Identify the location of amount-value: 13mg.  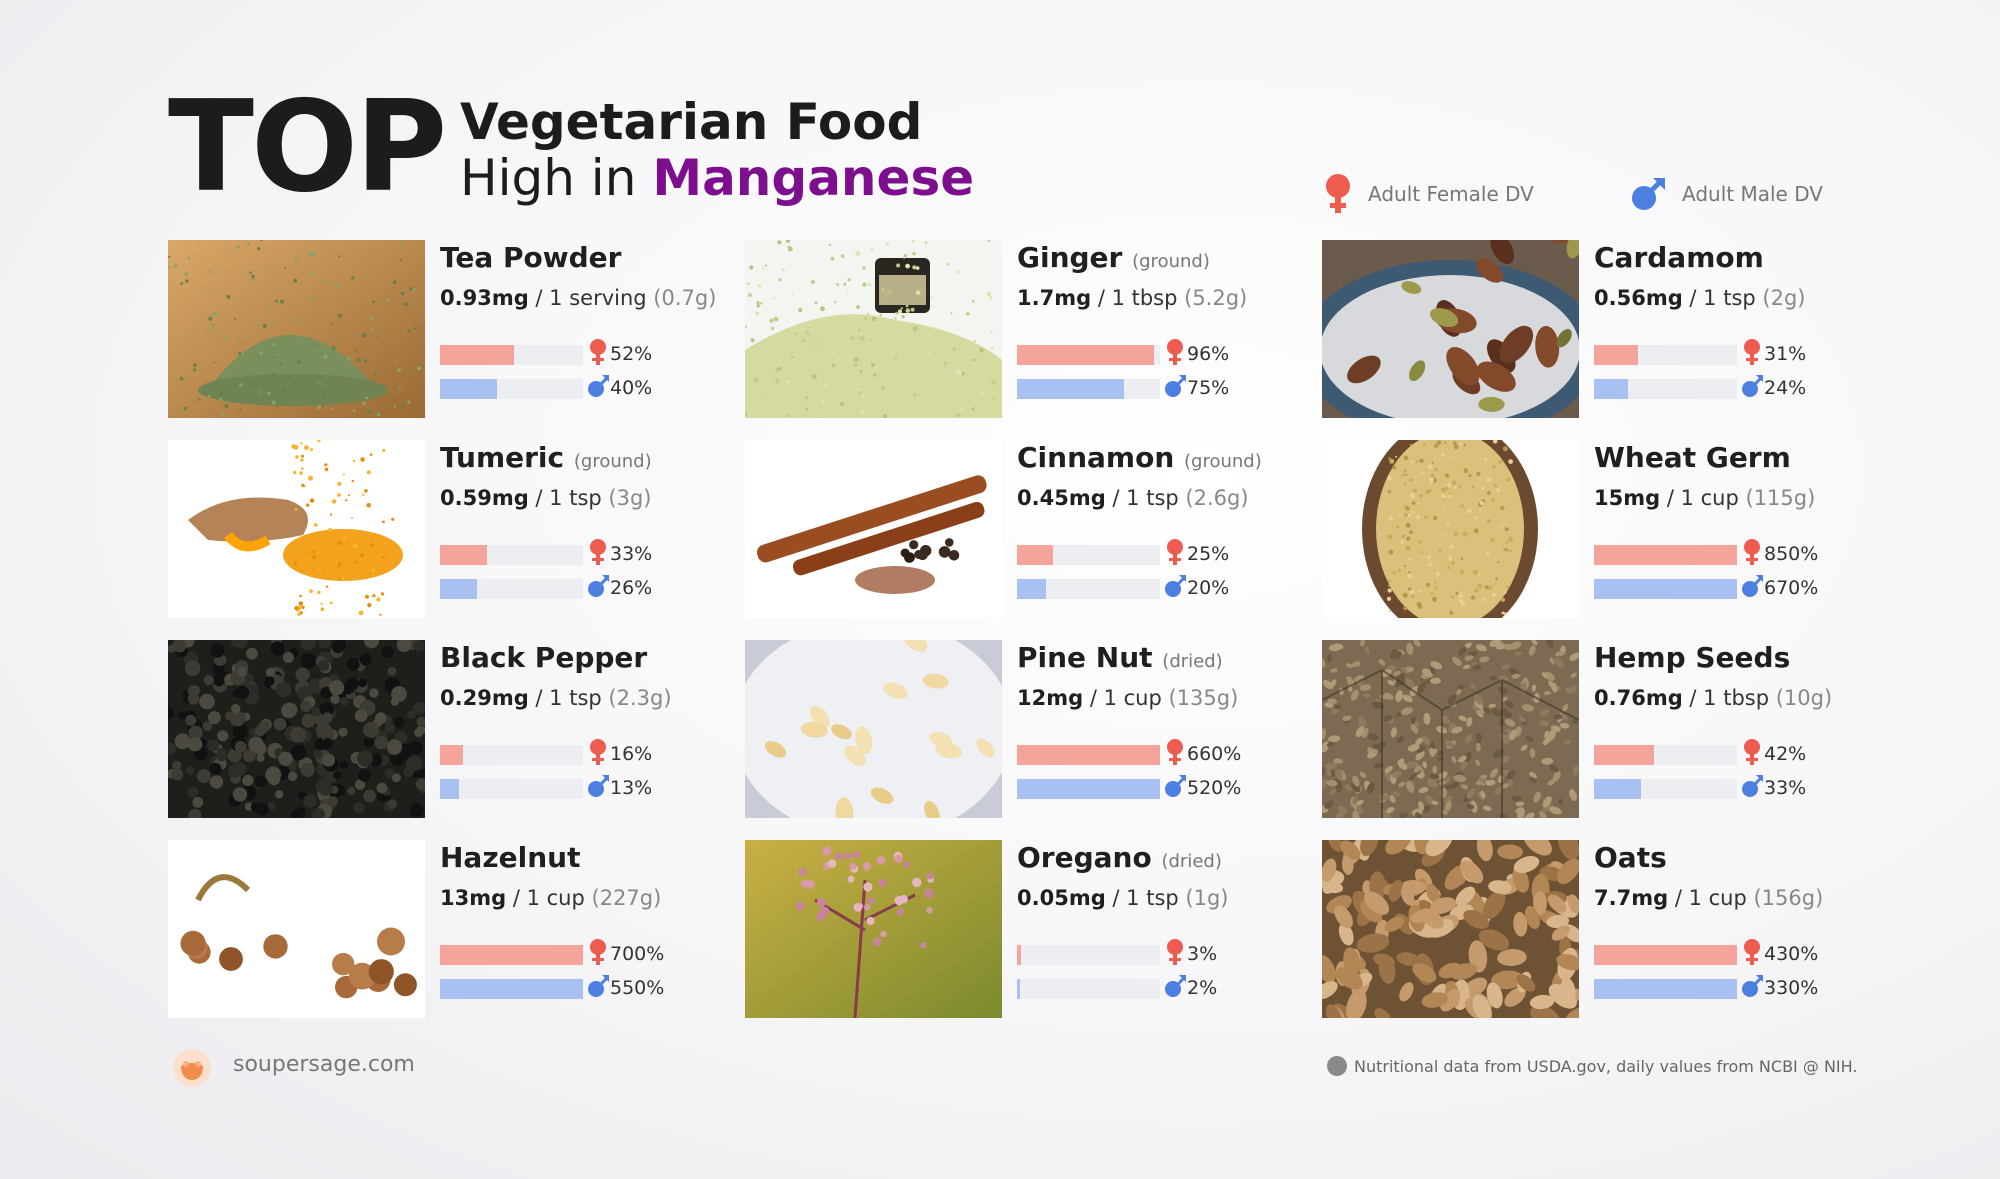
(473, 898).